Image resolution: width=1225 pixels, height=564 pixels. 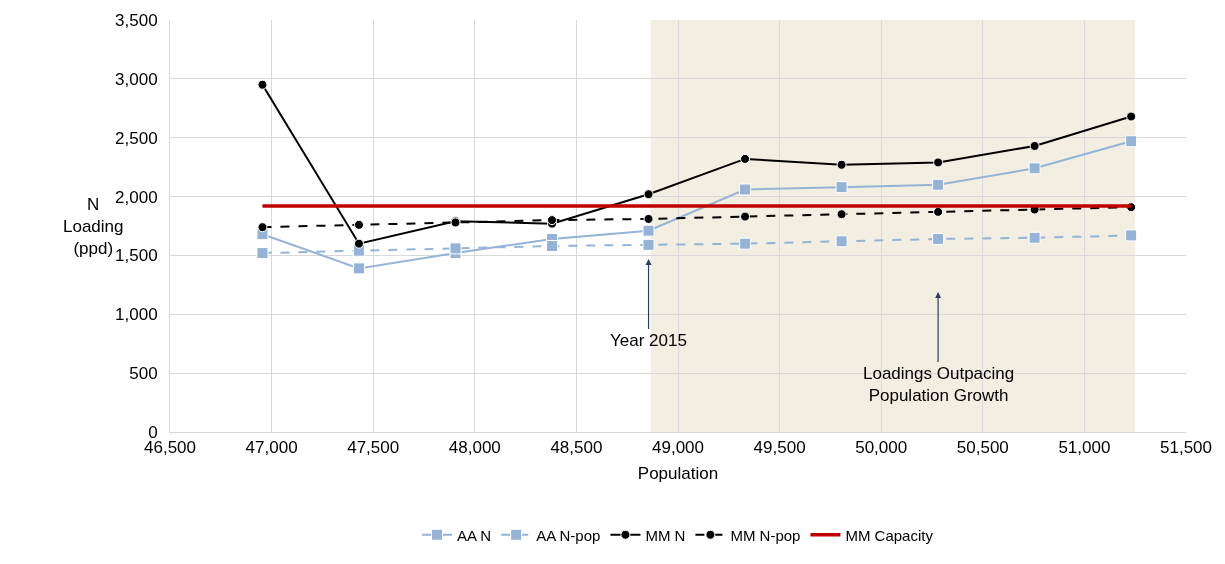 I want to click on y-tick-label: 3,500, so click(x=136, y=20).